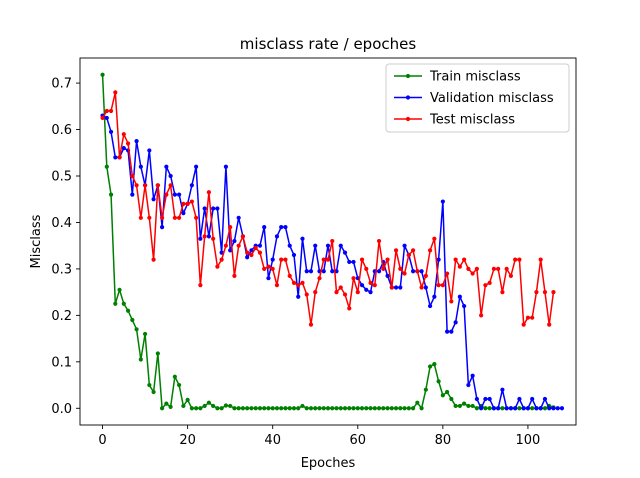  I want to click on y-tick-label: 0.4, so click(61, 223).